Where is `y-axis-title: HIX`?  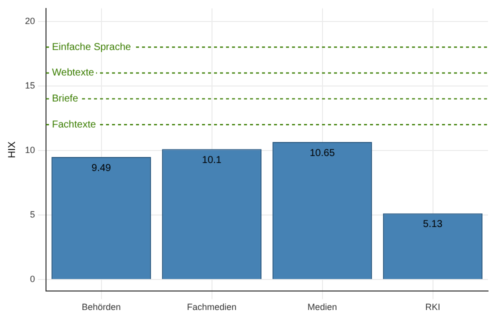
y-axis-title: HIX is located at coordinates (12, 149).